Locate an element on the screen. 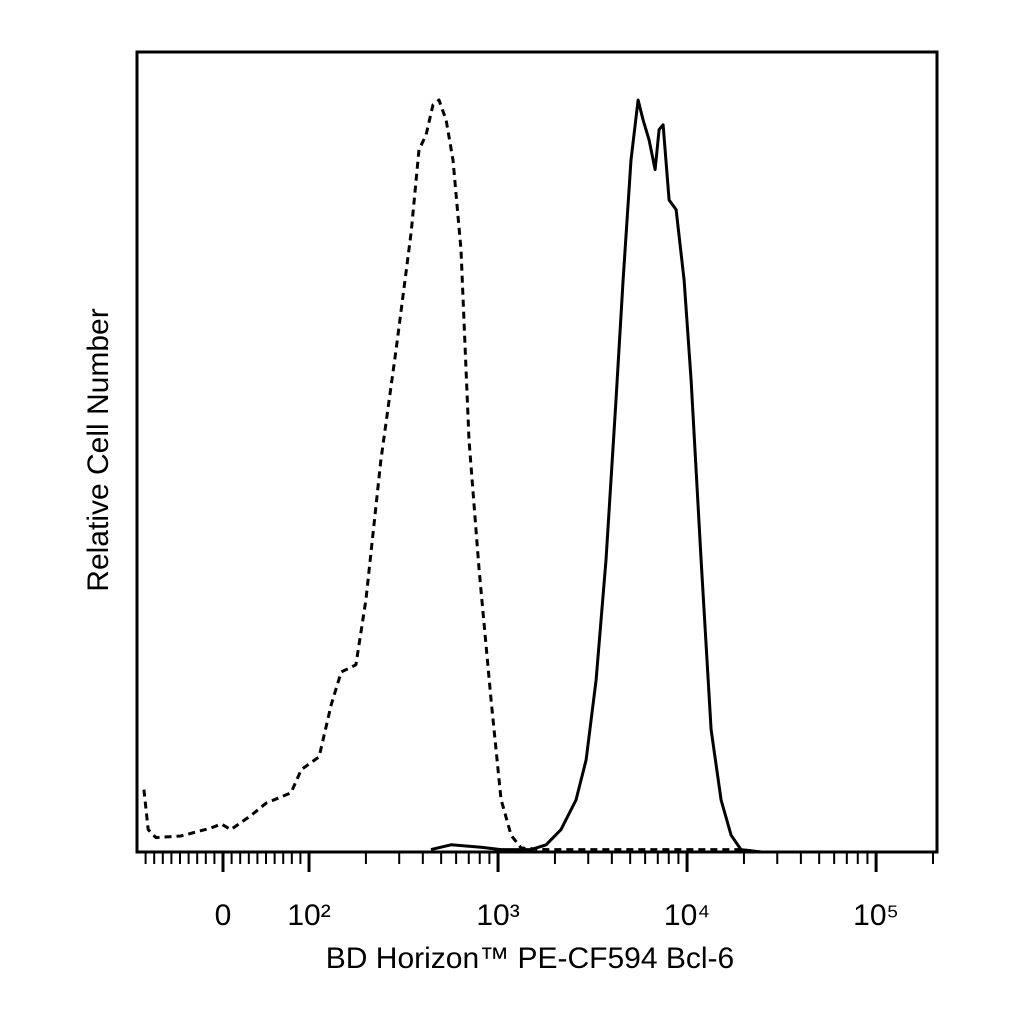 This screenshot has width=1024, height=1029. x-axis-label: BD Horizon™ PE-CF594 Bcl-6 is located at coordinates (530, 958).